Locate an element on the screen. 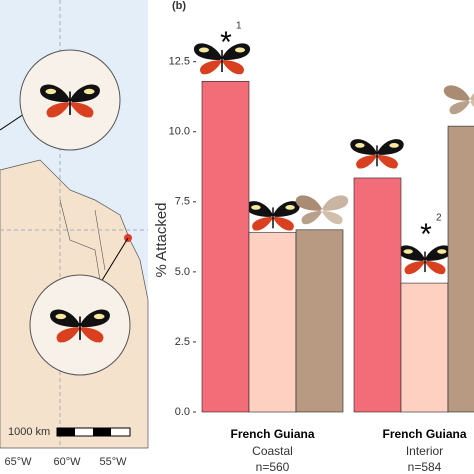 Image resolution: width=474 pixels, height=474 pixels. lon-label: 60°W is located at coordinates (67, 462).